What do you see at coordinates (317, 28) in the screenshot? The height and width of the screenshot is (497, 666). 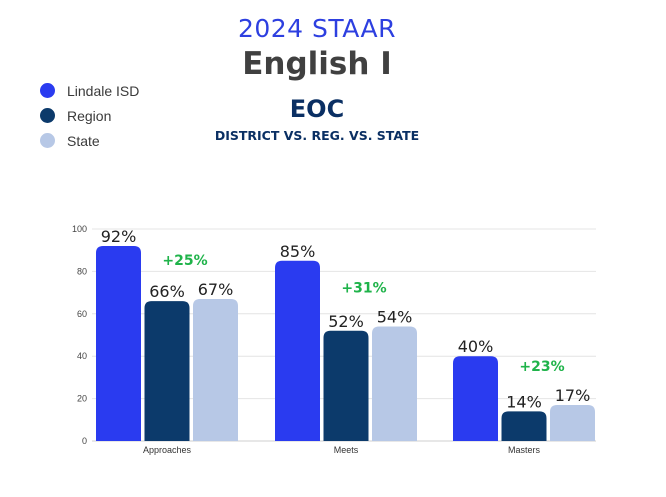 I see `chart-year-title: 2024 STAAR` at bounding box center [317, 28].